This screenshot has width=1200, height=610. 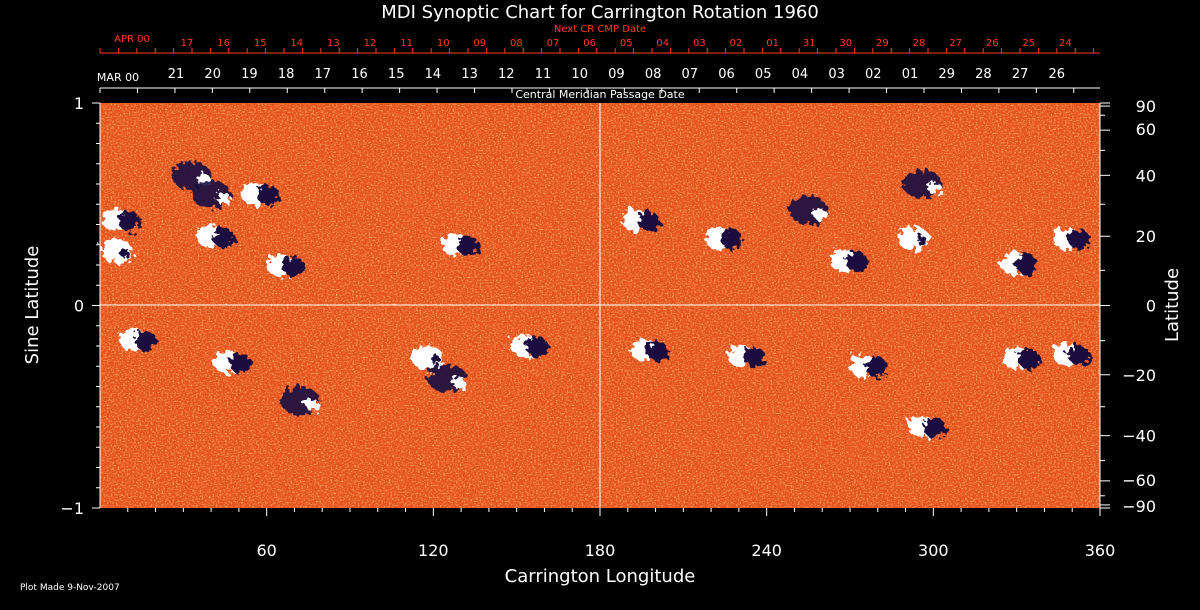 I want to click on y-left-tick-label: 1, so click(x=79, y=103).